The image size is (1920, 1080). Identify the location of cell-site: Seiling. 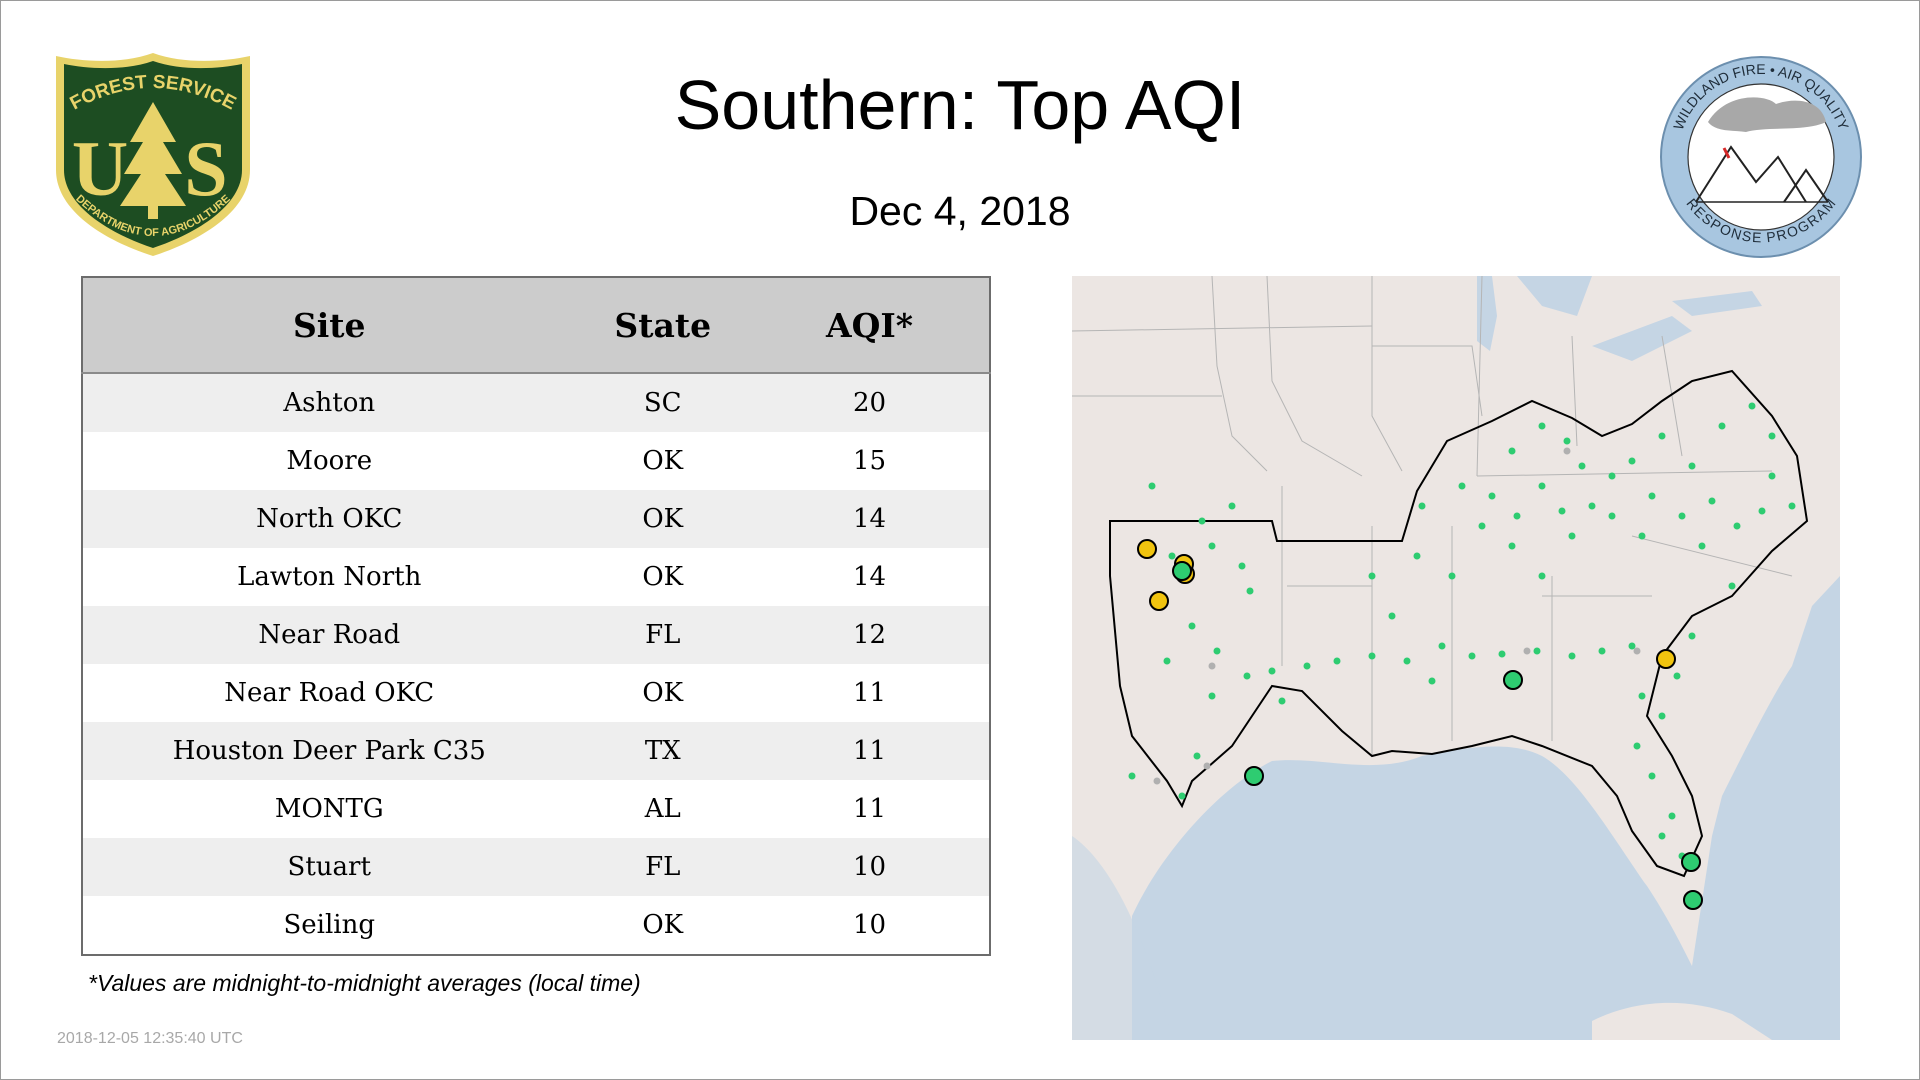
(329, 925).